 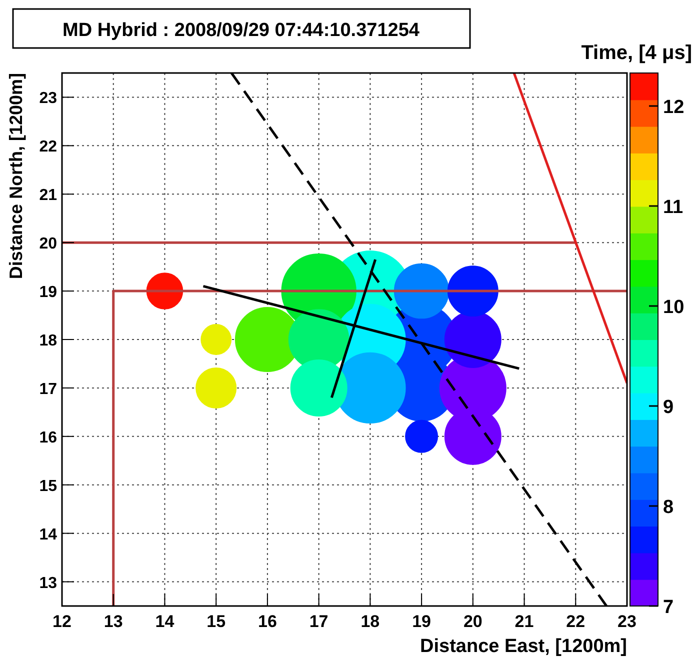 I want to click on y-tick-label: 17, so click(x=48, y=389).